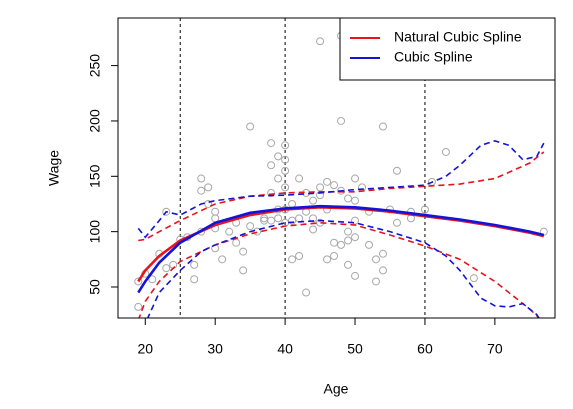 Image resolution: width=573 pixels, height=409 pixels. Describe the element at coordinates (495, 349) in the screenshot. I see `x-tick-label: 70` at that location.